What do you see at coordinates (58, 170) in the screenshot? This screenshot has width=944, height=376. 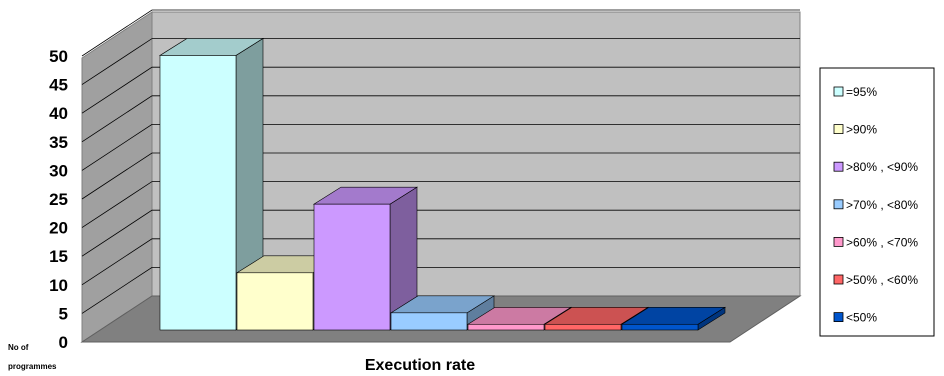 I see `y-tick-label: 30` at bounding box center [58, 170].